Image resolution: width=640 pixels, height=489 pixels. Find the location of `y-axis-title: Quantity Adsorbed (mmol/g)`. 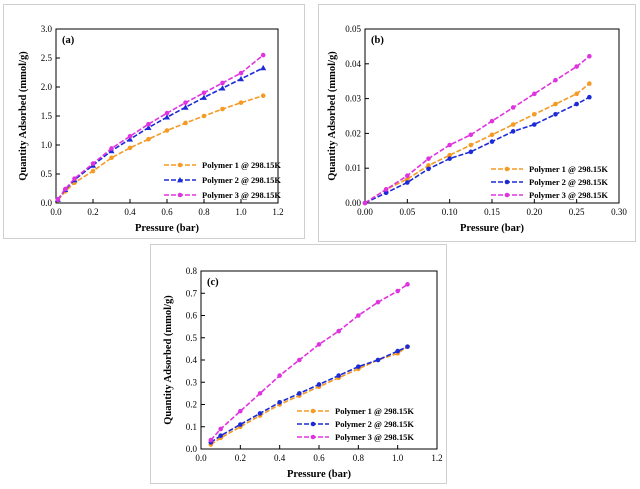

y-axis-title: Quantity Adsorbed (mmol/g) is located at coordinates (332, 116).